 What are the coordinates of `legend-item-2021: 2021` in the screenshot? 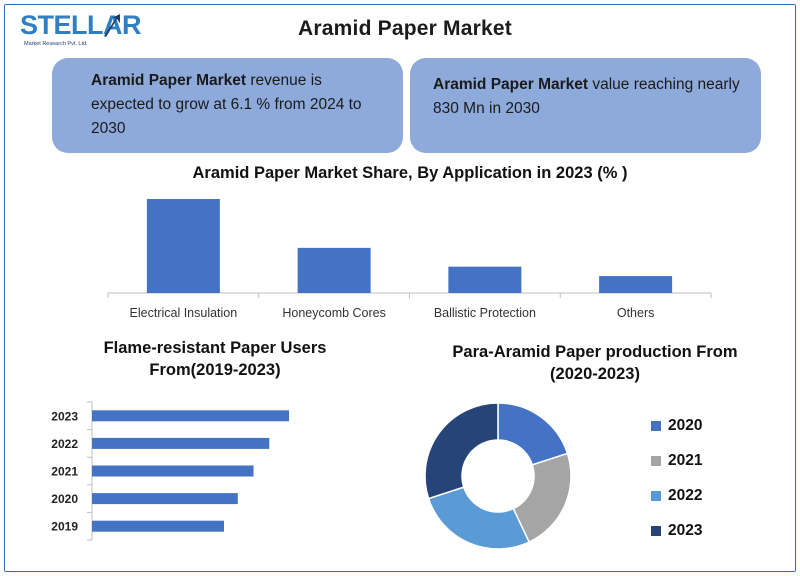 It's located at (676, 460).